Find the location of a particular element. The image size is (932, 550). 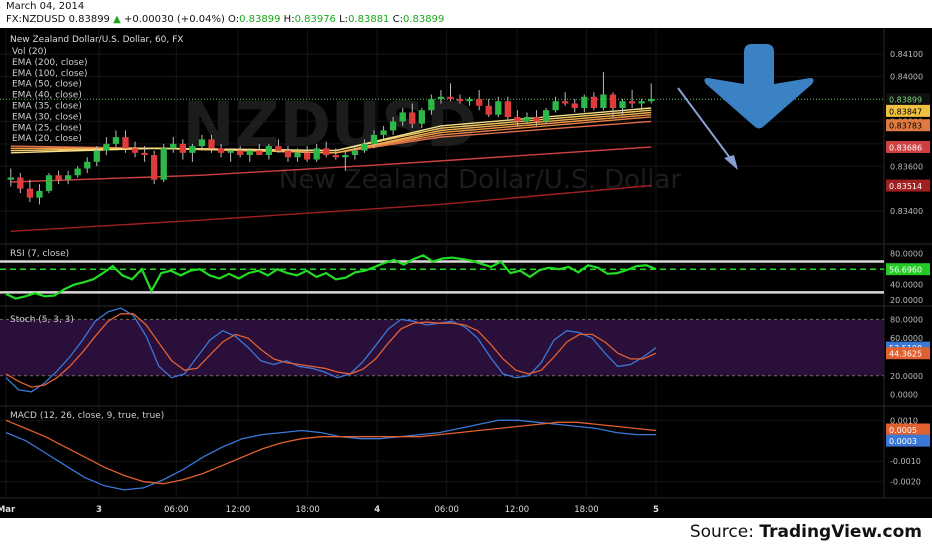

price-tick-label: 0.83400 is located at coordinates (906, 211).